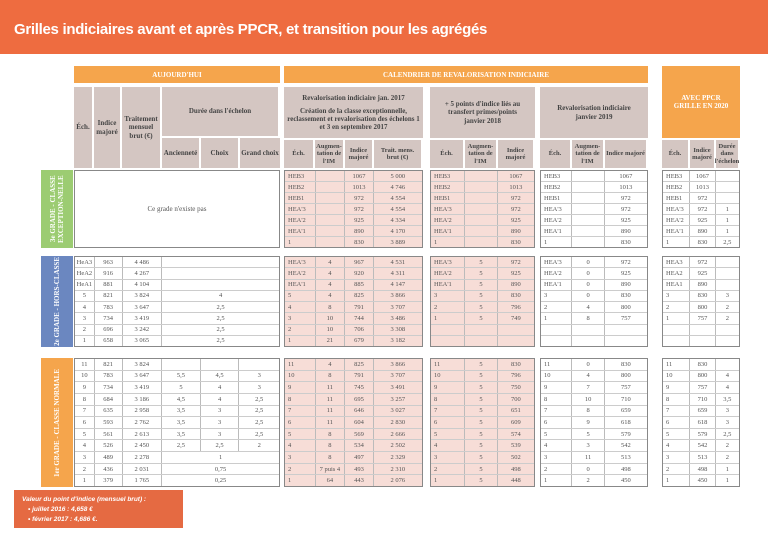 The image size is (768, 543). What do you see at coordinates (701, 376) in the screenshot?
I see `table-row: 10 800 4` at bounding box center [701, 376].